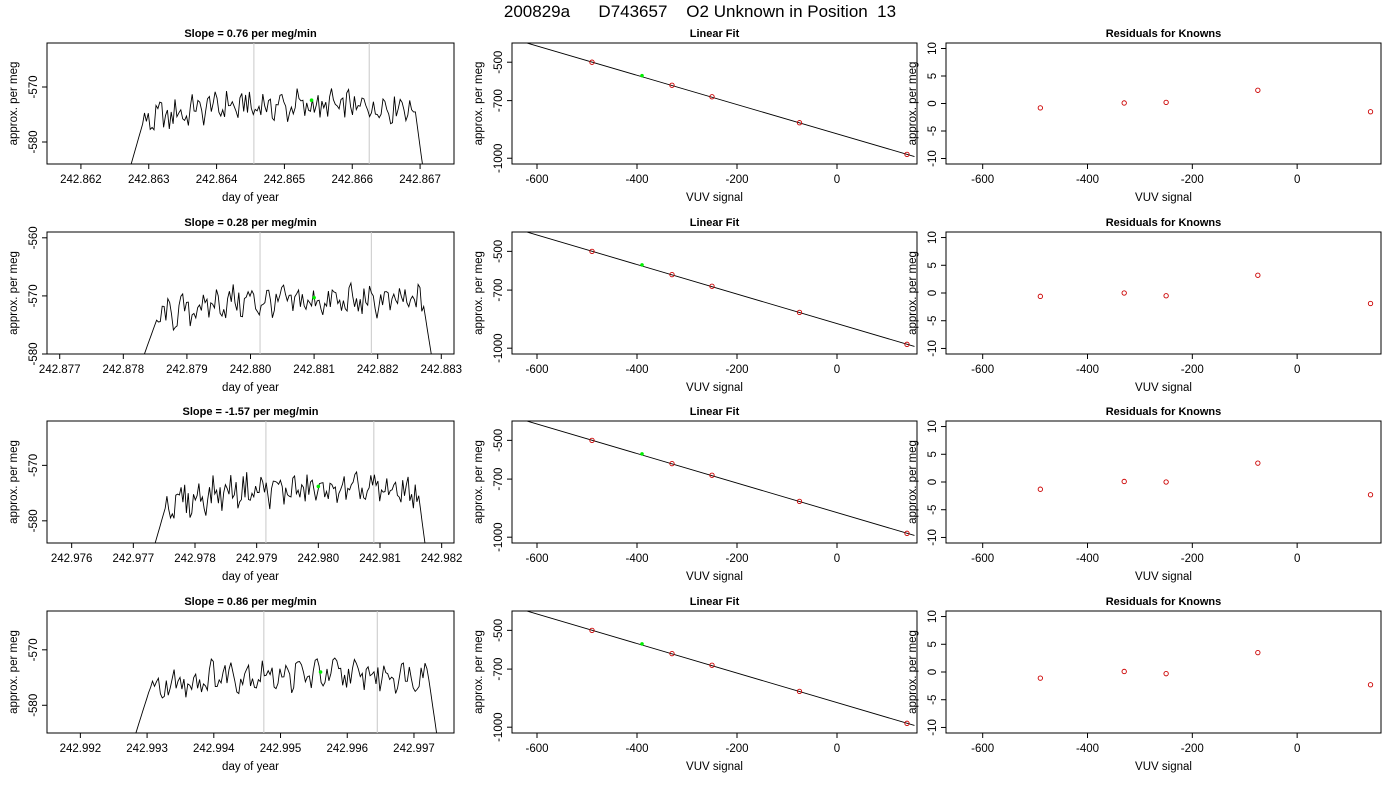  What do you see at coordinates (34, 353) in the screenshot?
I see `y-tick-label: -580` at bounding box center [34, 353].